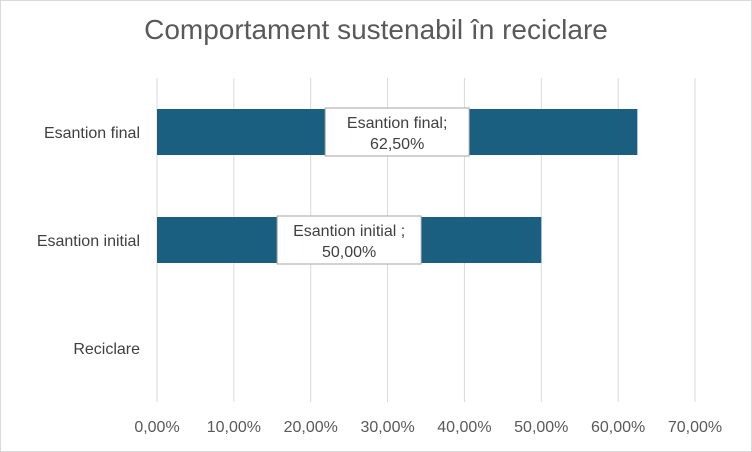 Image resolution: width=752 pixels, height=452 pixels. I want to click on x-tick-label: 70,00%, so click(695, 427).